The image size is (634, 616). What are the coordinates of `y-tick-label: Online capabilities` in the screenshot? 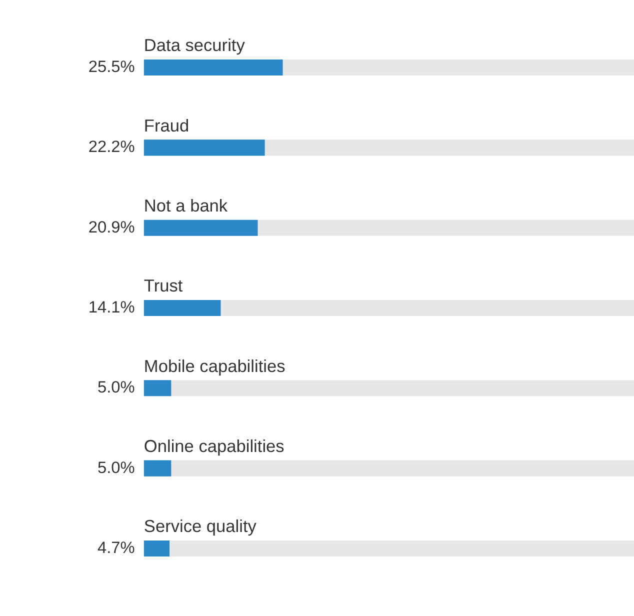 It's located at (214, 446).